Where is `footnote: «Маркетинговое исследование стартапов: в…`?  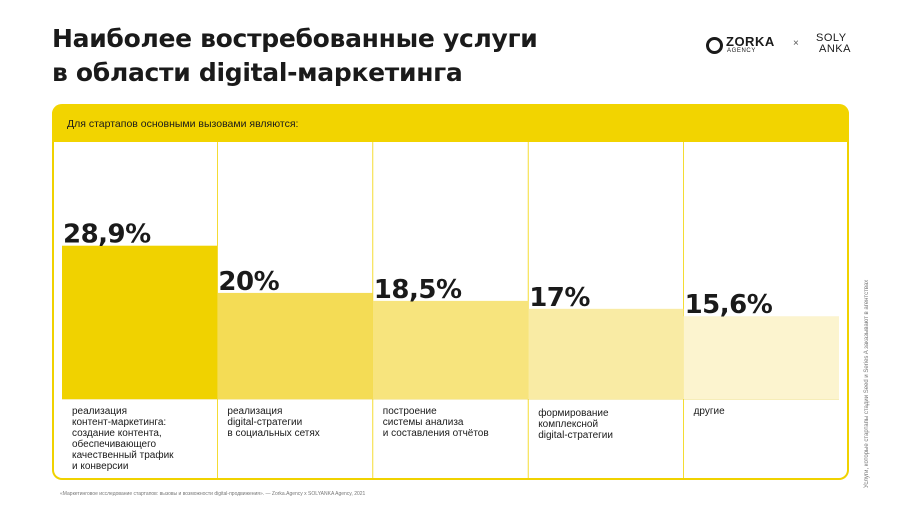 footnote: «Маркетинговое исследование стартапов: в… is located at coordinates (213, 494).